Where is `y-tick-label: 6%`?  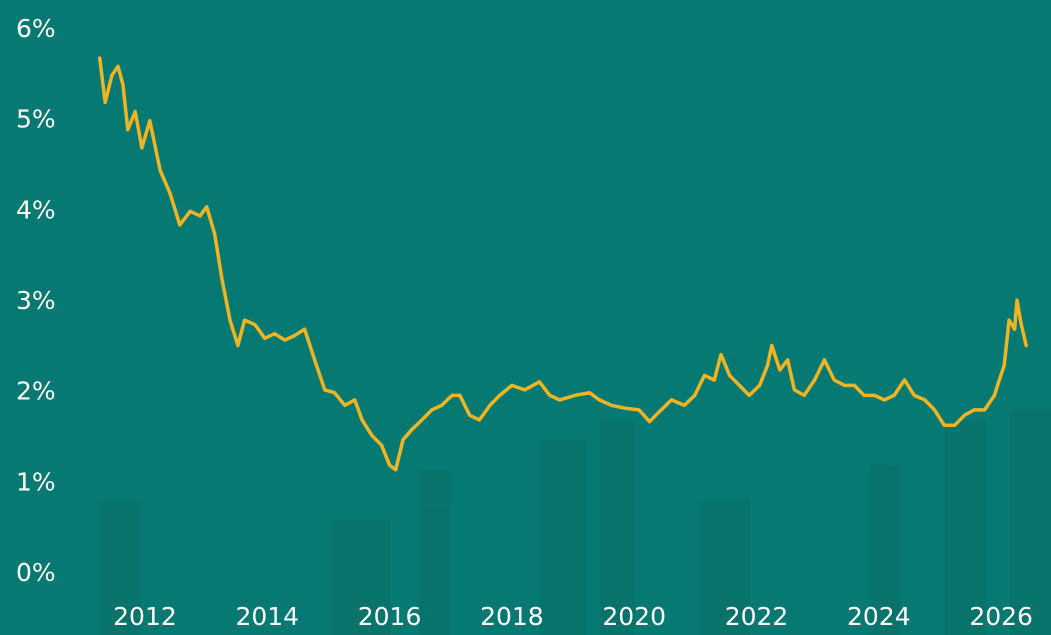 y-tick-label: 6% is located at coordinates (36, 28).